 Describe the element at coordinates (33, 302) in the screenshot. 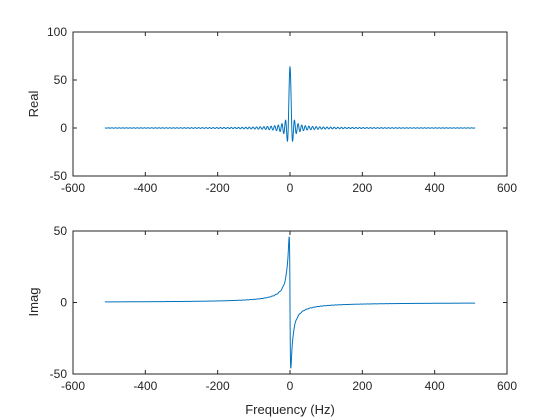

I see `y-axis-label-imag: Imag` at that location.